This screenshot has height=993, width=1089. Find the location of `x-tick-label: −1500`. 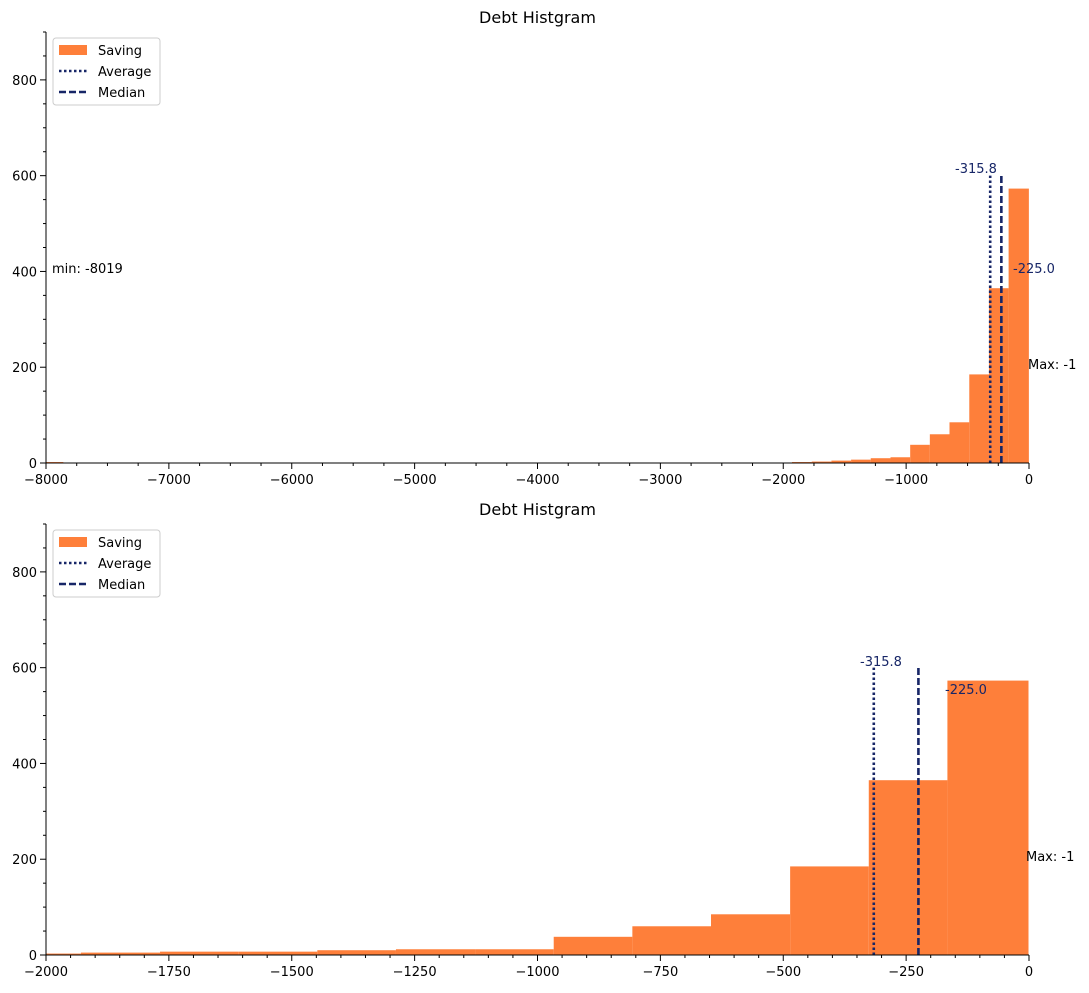

x-tick-label: −1500 is located at coordinates (292, 972).